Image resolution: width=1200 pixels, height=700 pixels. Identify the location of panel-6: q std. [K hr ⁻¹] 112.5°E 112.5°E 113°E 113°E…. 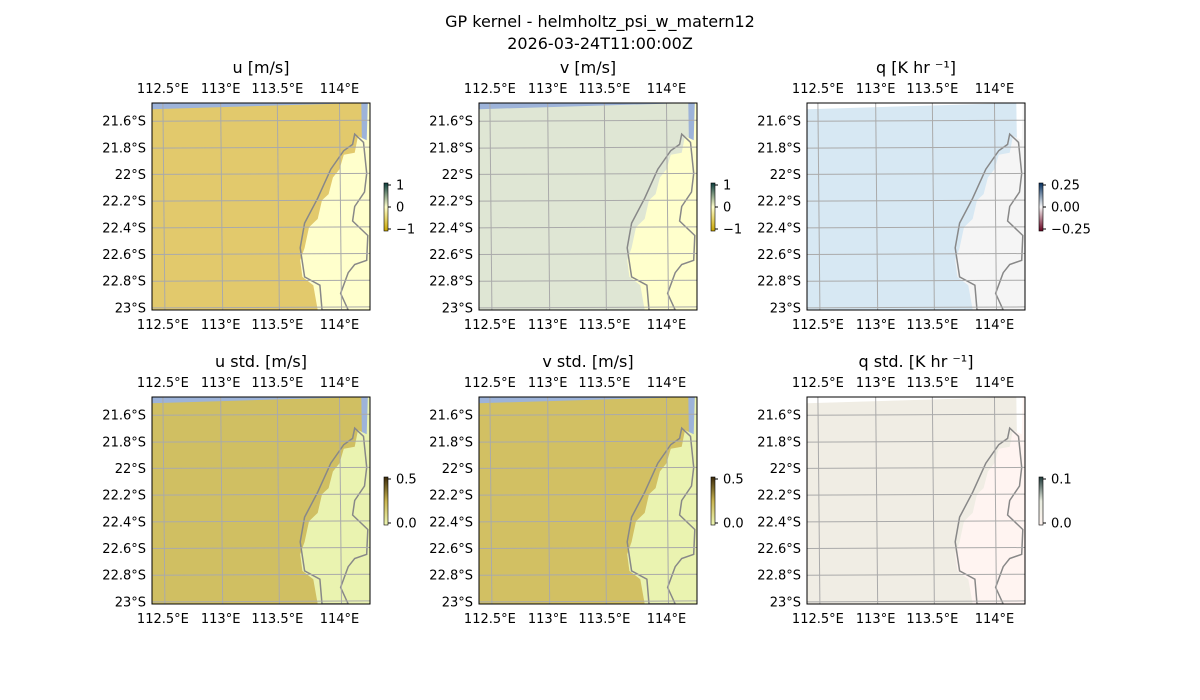
(914, 489).